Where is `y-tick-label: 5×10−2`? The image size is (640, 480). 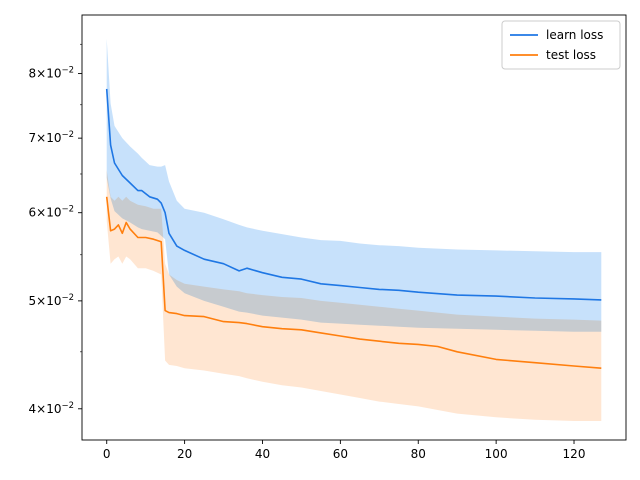 y-tick-label: 5×10−2 is located at coordinates (52, 300).